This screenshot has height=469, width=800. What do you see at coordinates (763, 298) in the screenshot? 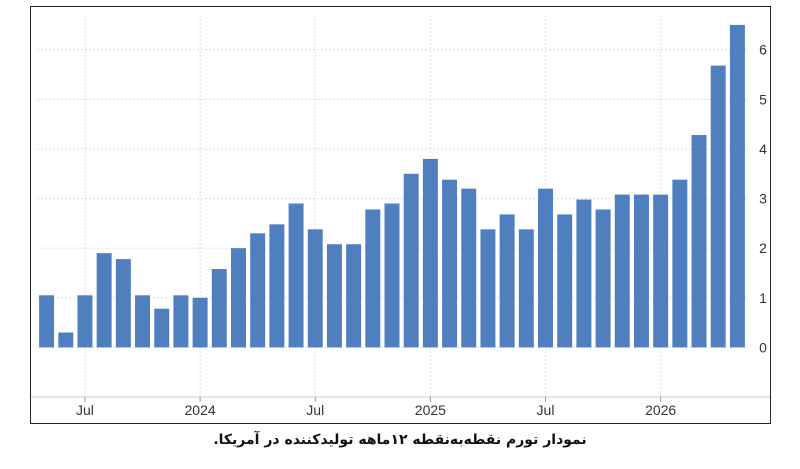
I see `y-tick-label: 1` at bounding box center [763, 298].